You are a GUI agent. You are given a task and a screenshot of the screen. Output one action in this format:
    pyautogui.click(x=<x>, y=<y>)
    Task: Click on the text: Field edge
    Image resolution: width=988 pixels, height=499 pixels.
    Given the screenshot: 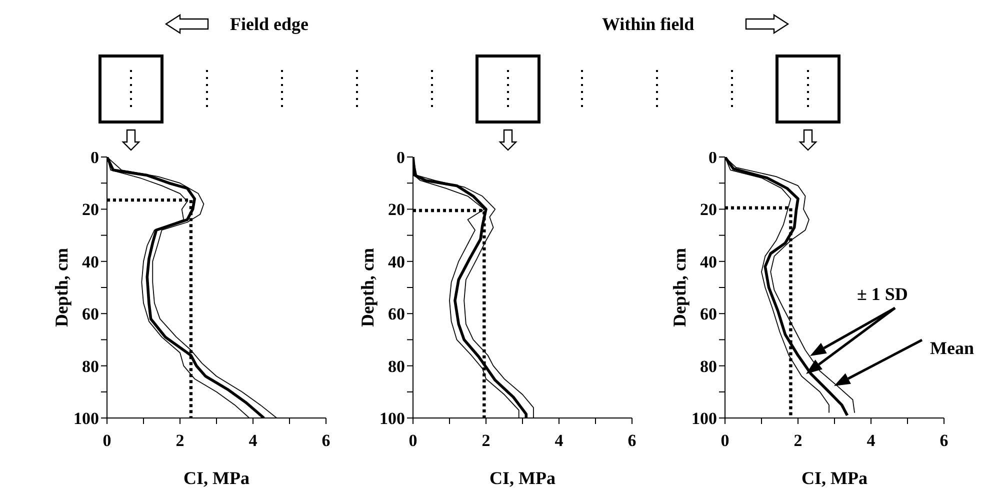 What is the action you would take?
    pyautogui.click(x=269, y=24)
    